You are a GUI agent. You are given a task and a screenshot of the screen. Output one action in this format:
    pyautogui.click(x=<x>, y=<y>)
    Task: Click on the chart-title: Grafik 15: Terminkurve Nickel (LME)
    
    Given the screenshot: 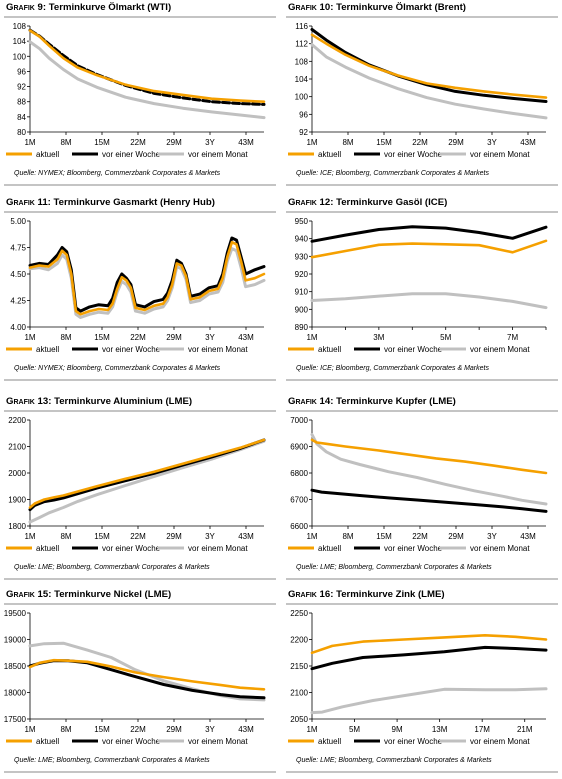 What is the action you would take?
    pyautogui.click(x=88, y=594)
    